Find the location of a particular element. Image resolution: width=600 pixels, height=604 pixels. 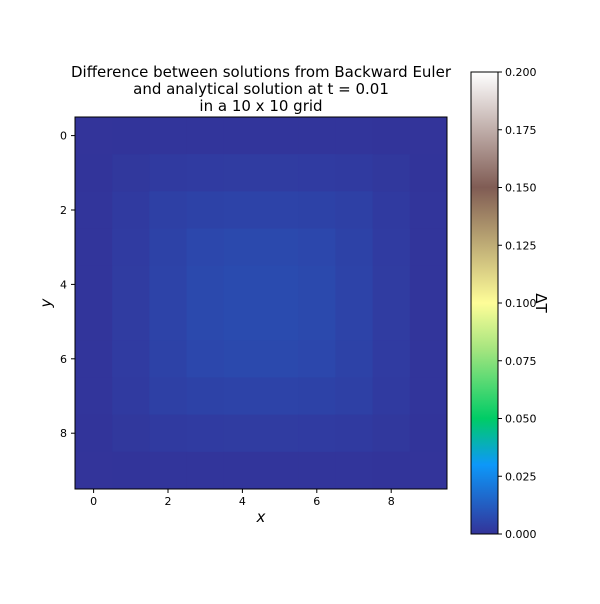

x-tick-label: 6 is located at coordinates (316, 501).